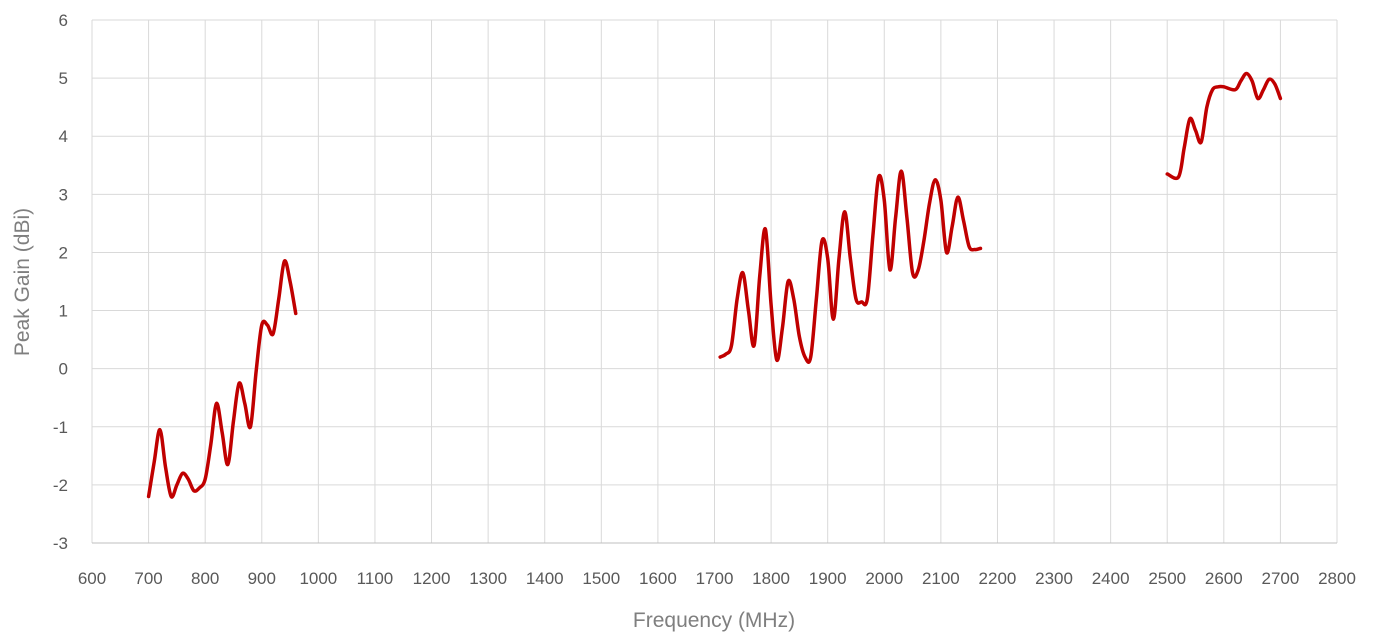 The image size is (1381, 639). Describe the element at coordinates (828, 578) in the screenshot. I see `x-tick-label: 1900` at that location.